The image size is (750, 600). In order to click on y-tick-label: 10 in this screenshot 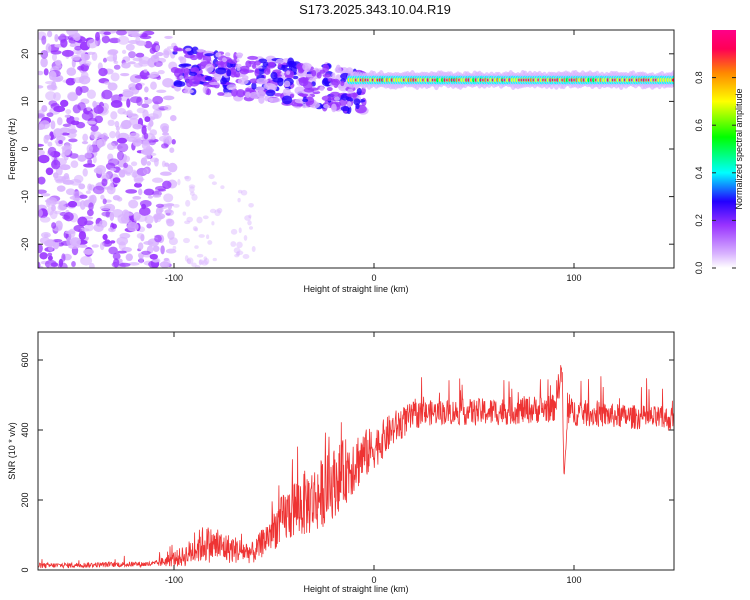, I will do `click(25, 101)`.